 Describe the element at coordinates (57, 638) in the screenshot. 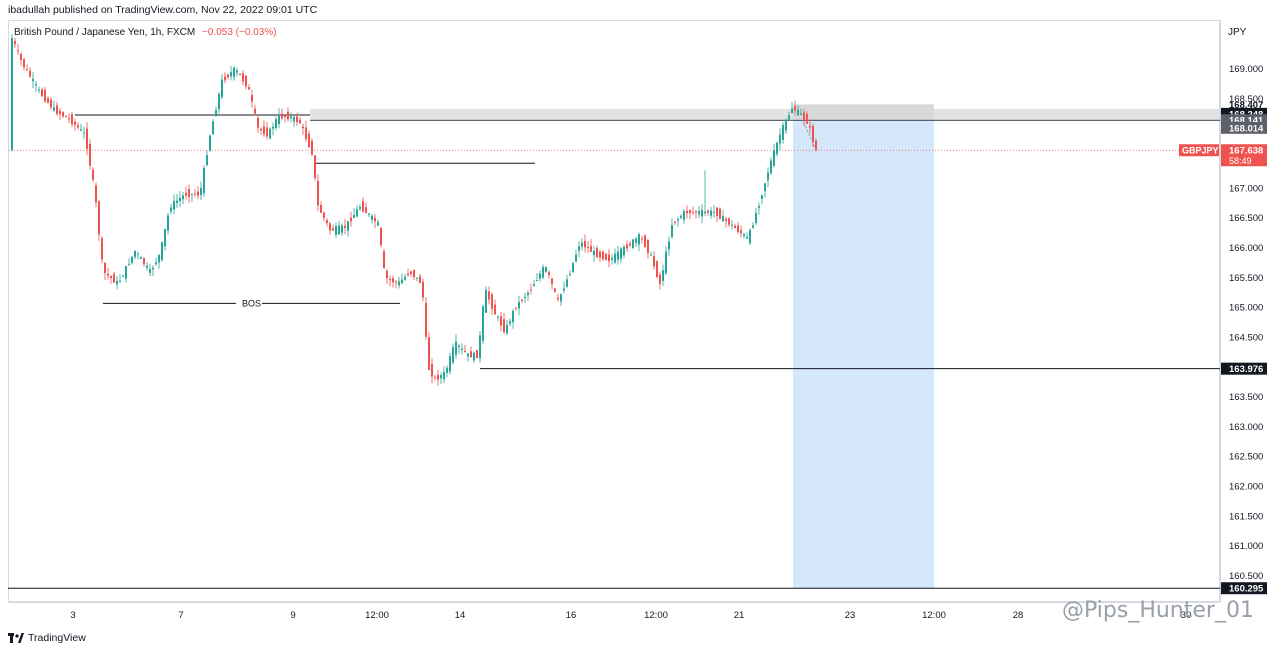

I see `brand-label: TradingView` at that location.